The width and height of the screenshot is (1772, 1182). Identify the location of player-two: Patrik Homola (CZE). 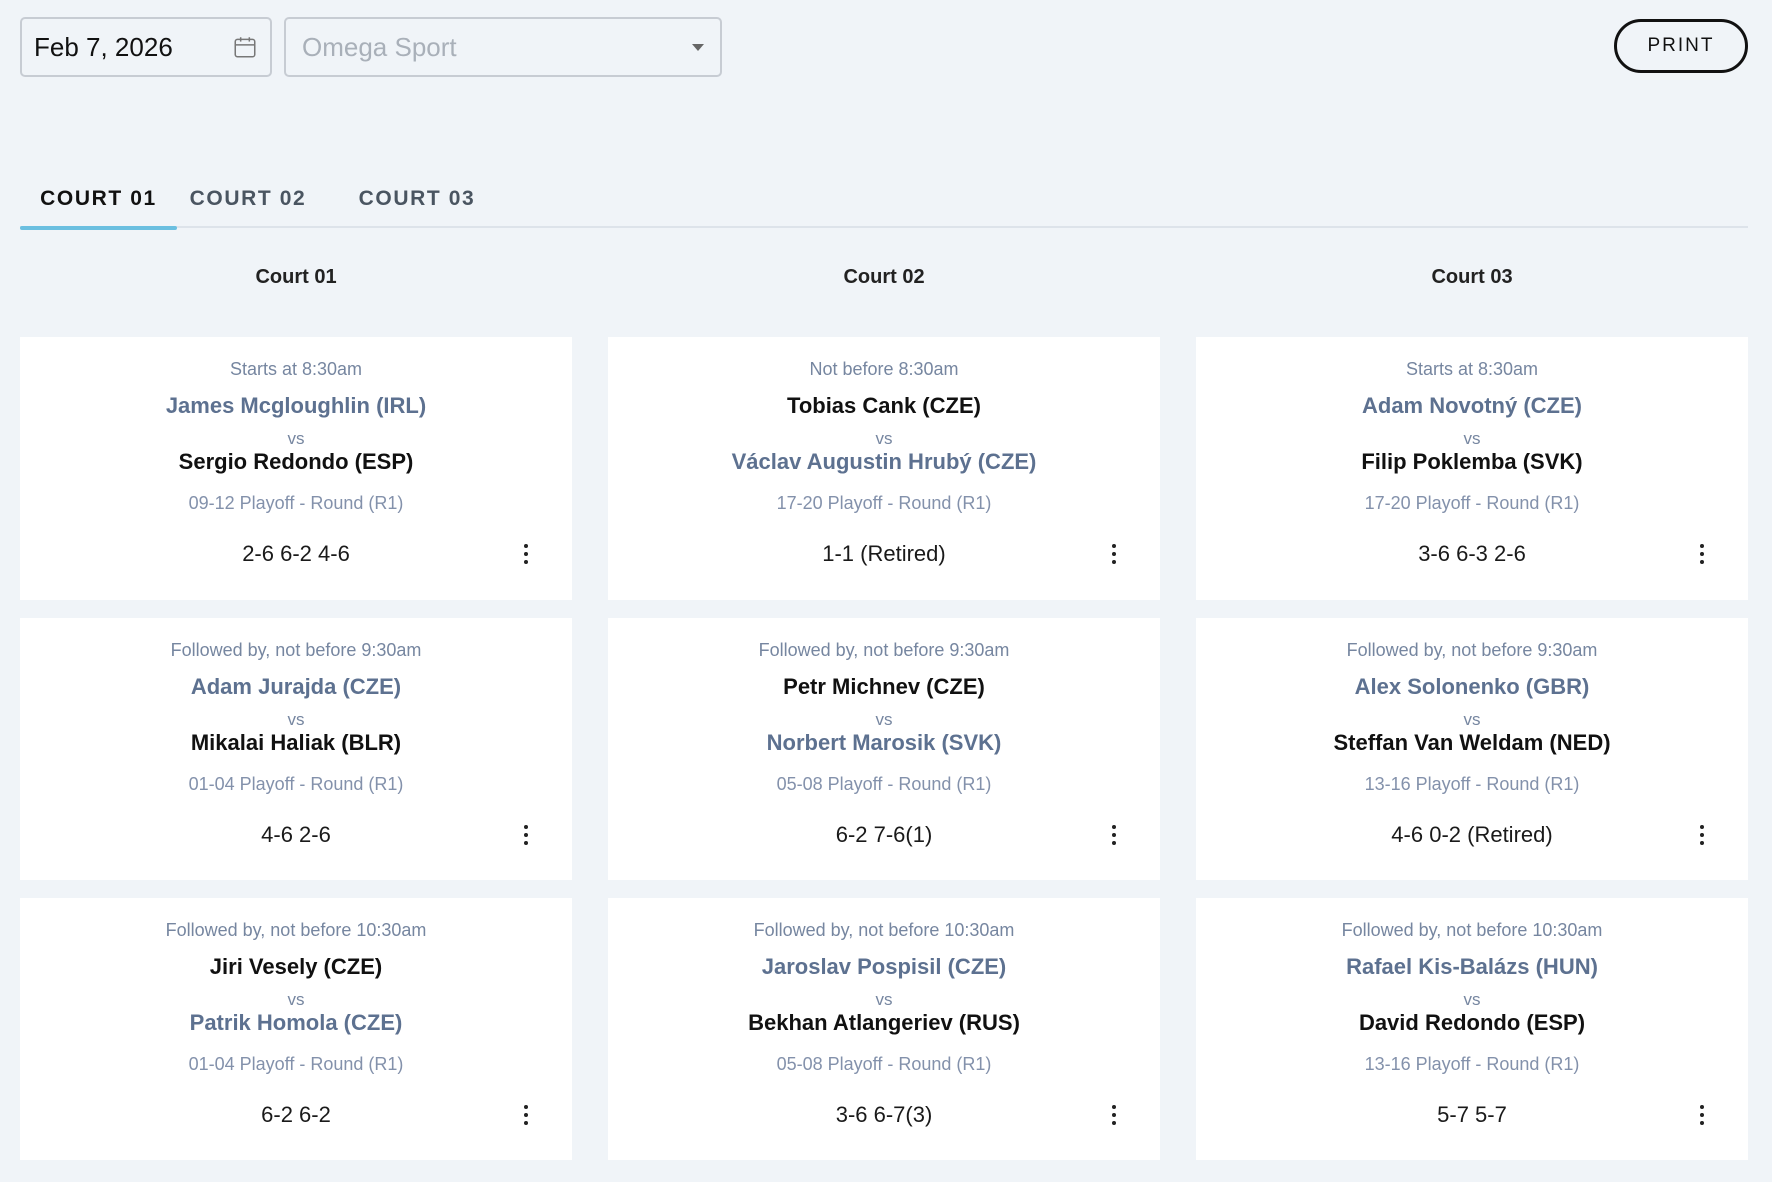
(296, 1022).